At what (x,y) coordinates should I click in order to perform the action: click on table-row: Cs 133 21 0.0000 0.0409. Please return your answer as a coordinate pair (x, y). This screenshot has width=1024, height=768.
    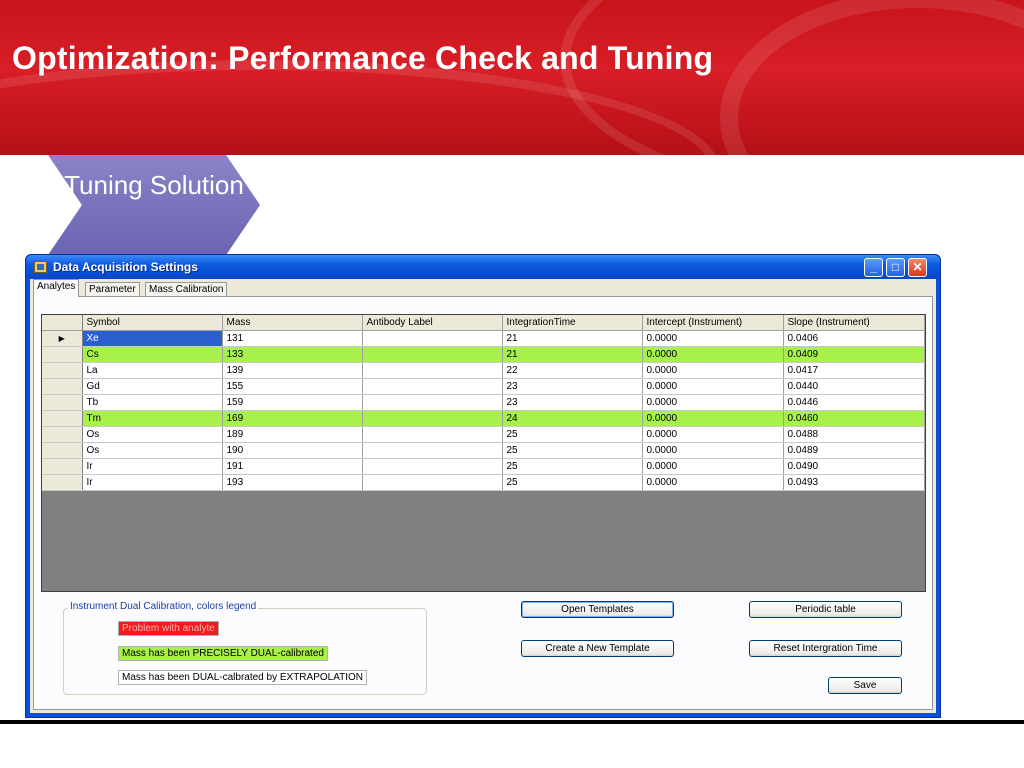
    Looking at the image, I should click on (483, 354).